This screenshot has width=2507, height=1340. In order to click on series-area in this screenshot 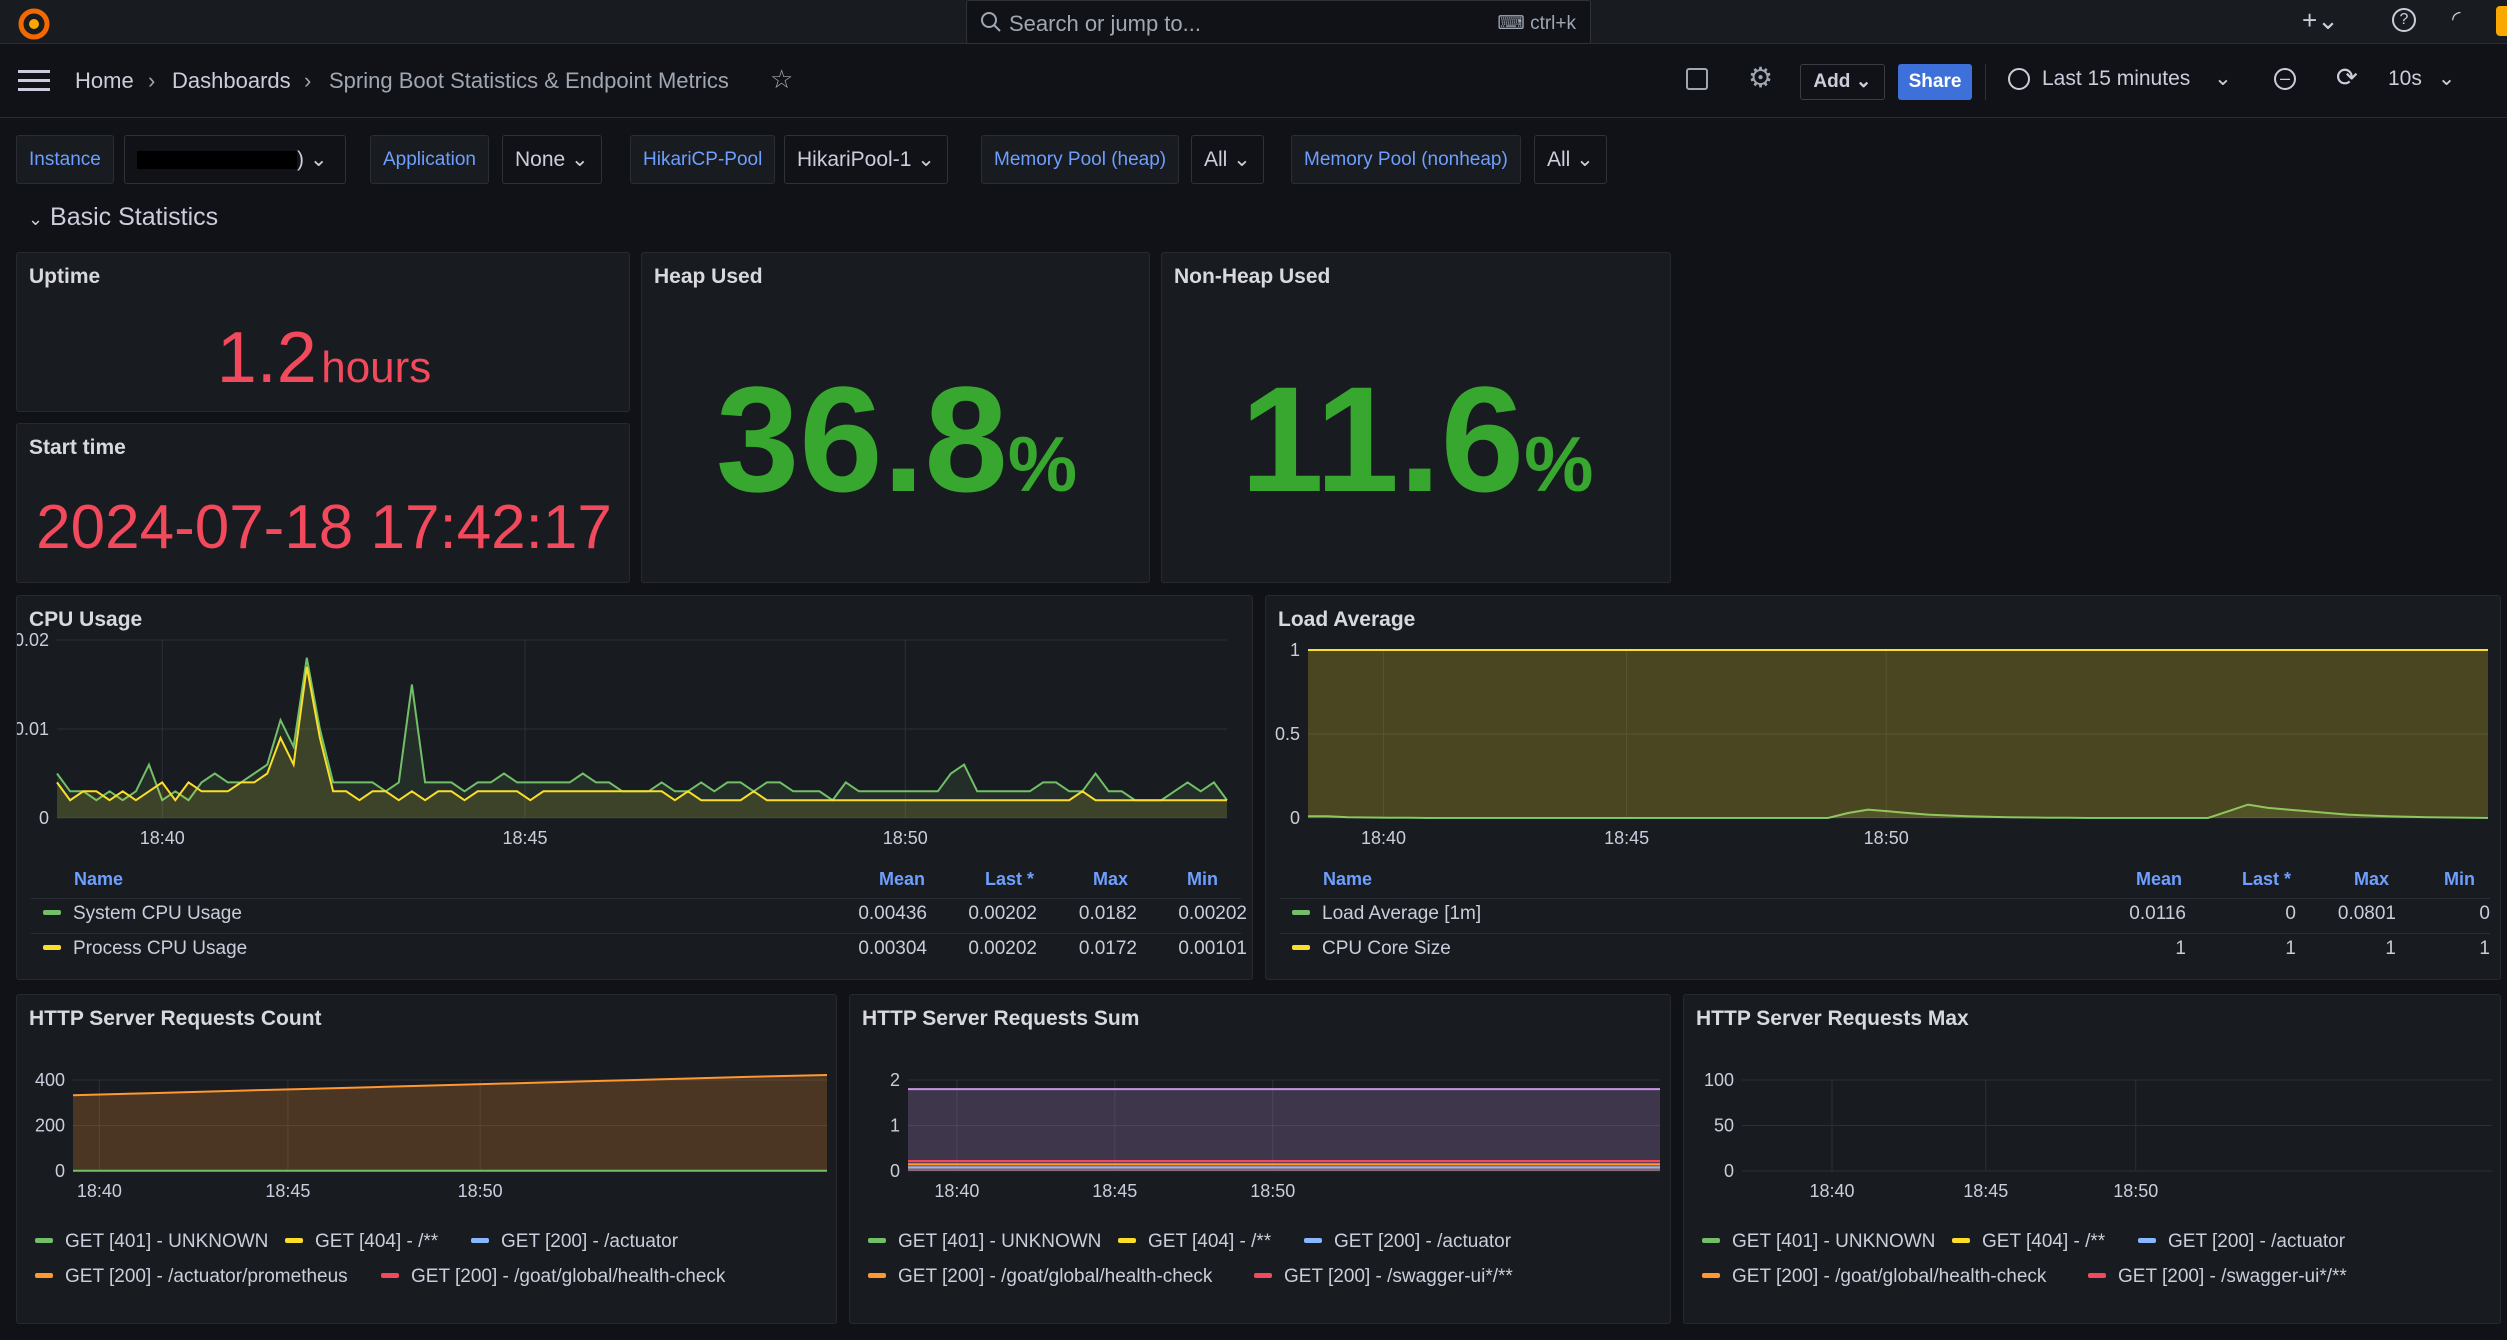, I will do `click(450, 1123)`.